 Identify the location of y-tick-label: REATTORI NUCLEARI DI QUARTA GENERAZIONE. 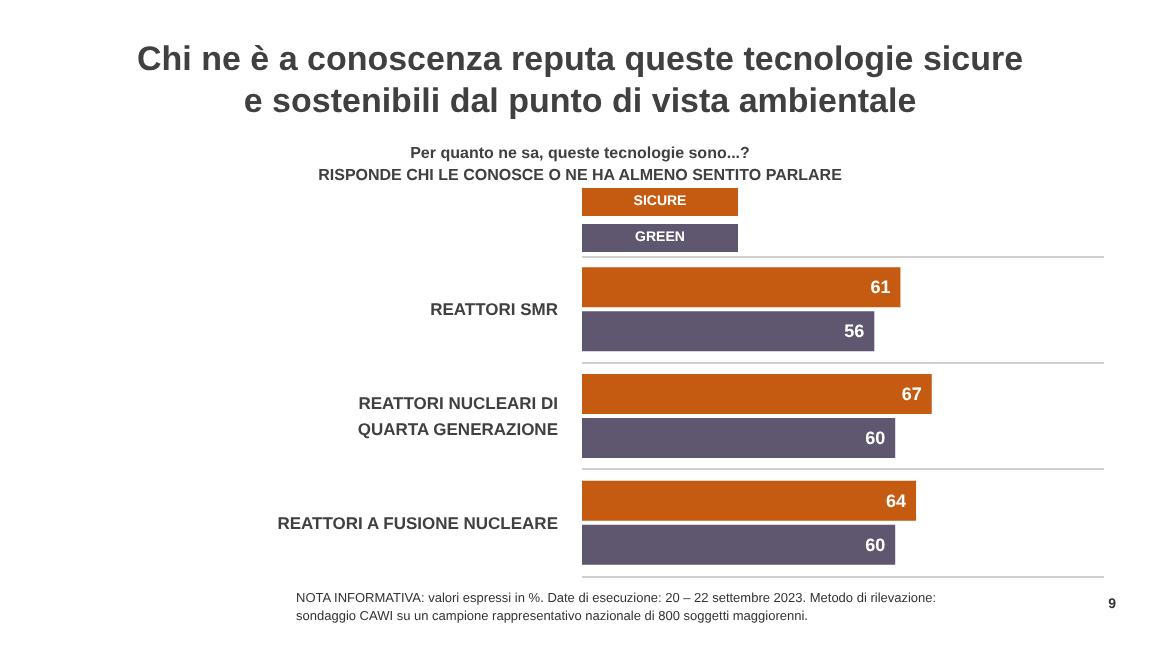
(458, 416).